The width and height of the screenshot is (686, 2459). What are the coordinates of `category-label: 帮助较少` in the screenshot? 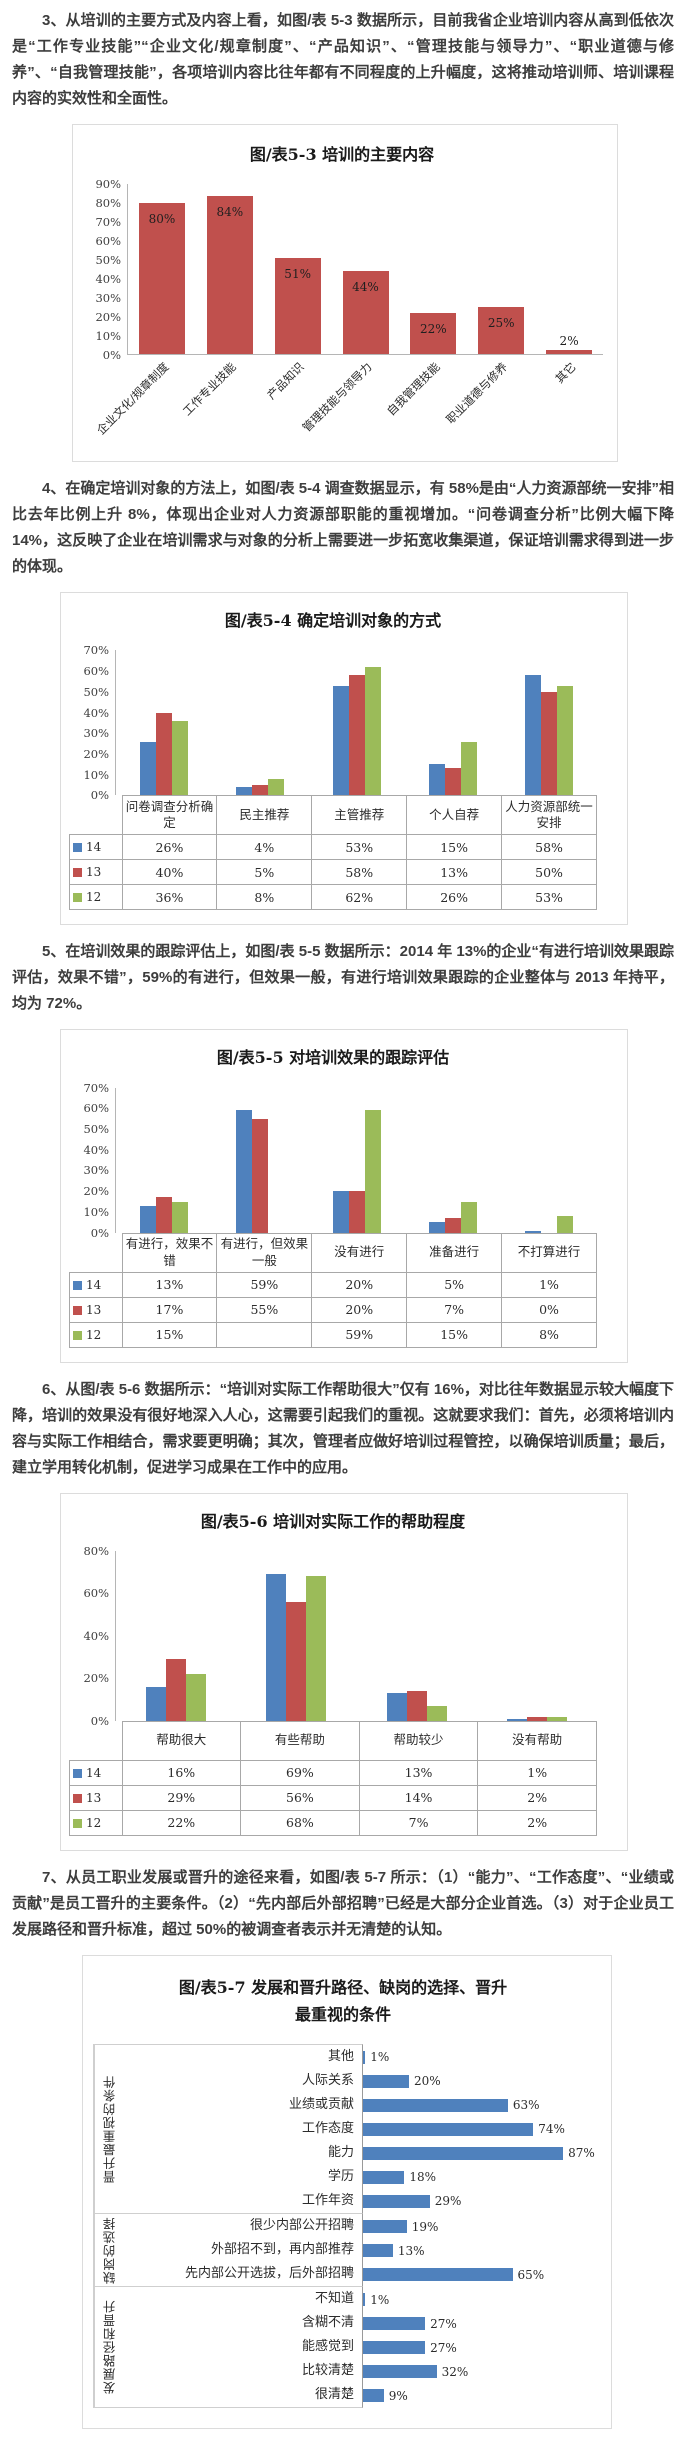 It's located at (418, 1740).